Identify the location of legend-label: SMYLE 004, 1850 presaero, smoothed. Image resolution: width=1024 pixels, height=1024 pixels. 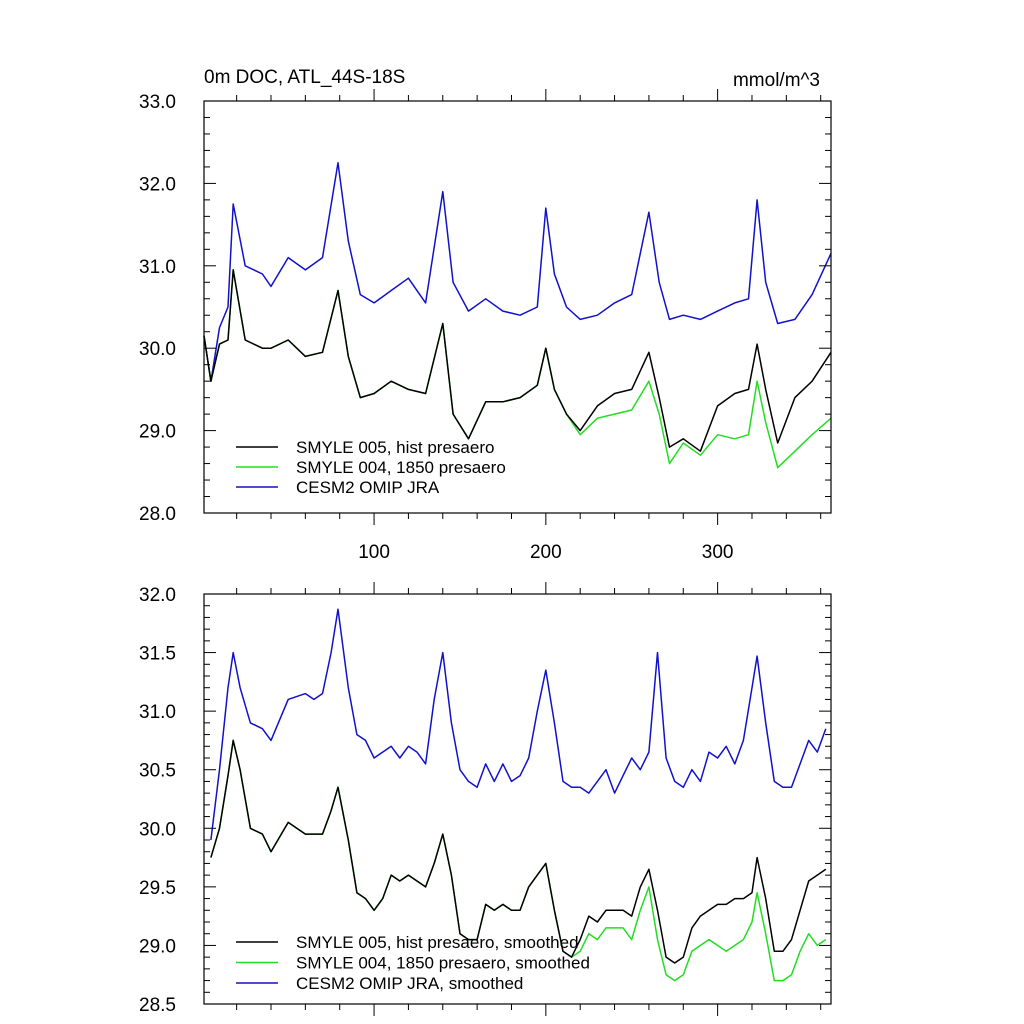
(443, 963).